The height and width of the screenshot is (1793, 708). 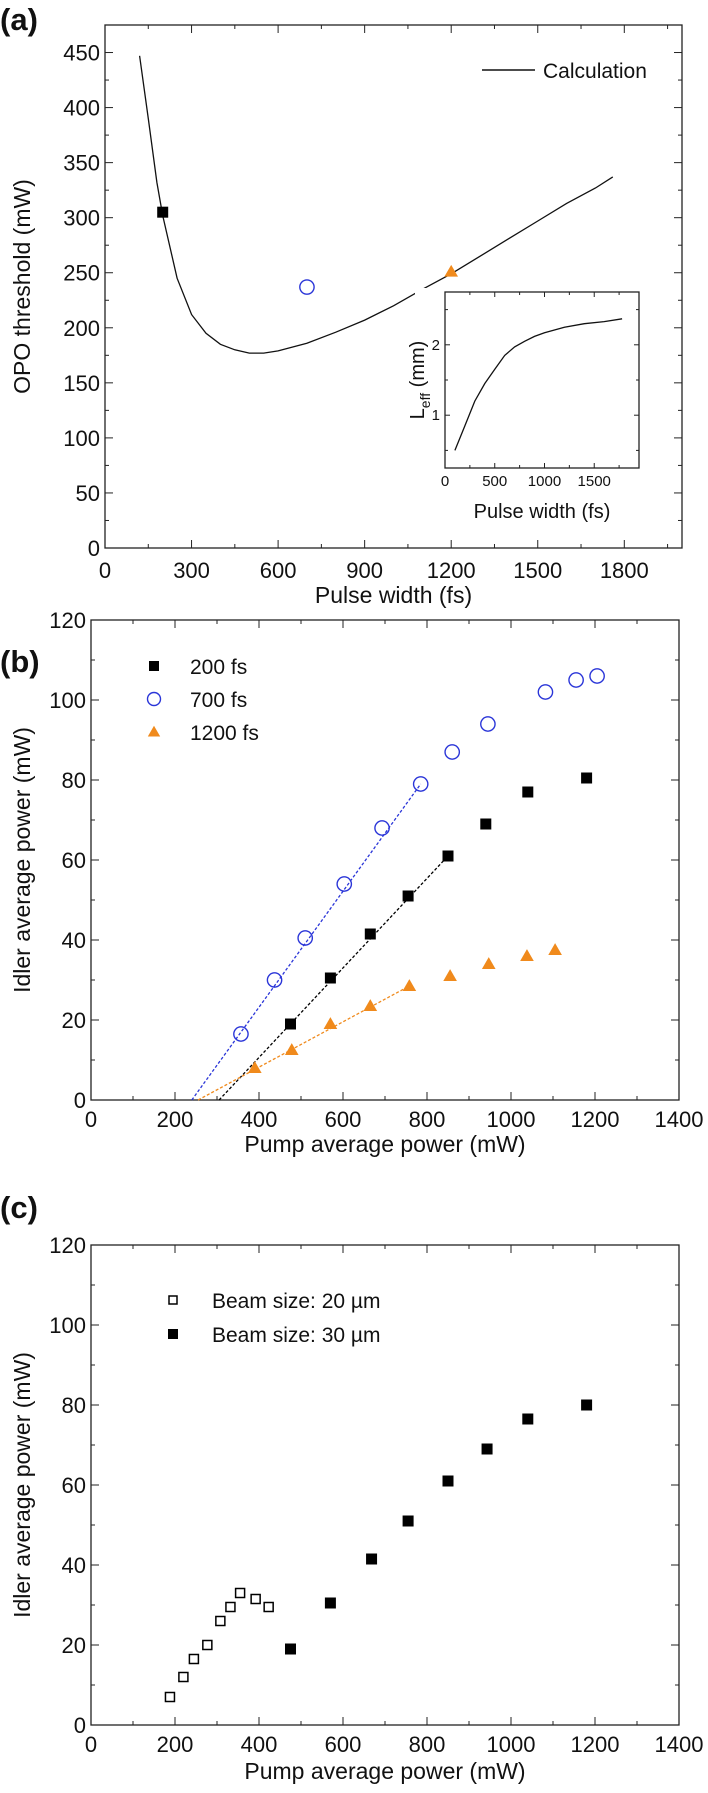 What do you see at coordinates (425, 400) in the screenshot?
I see `y-axis-title-subscript: eff` at bounding box center [425, 400].